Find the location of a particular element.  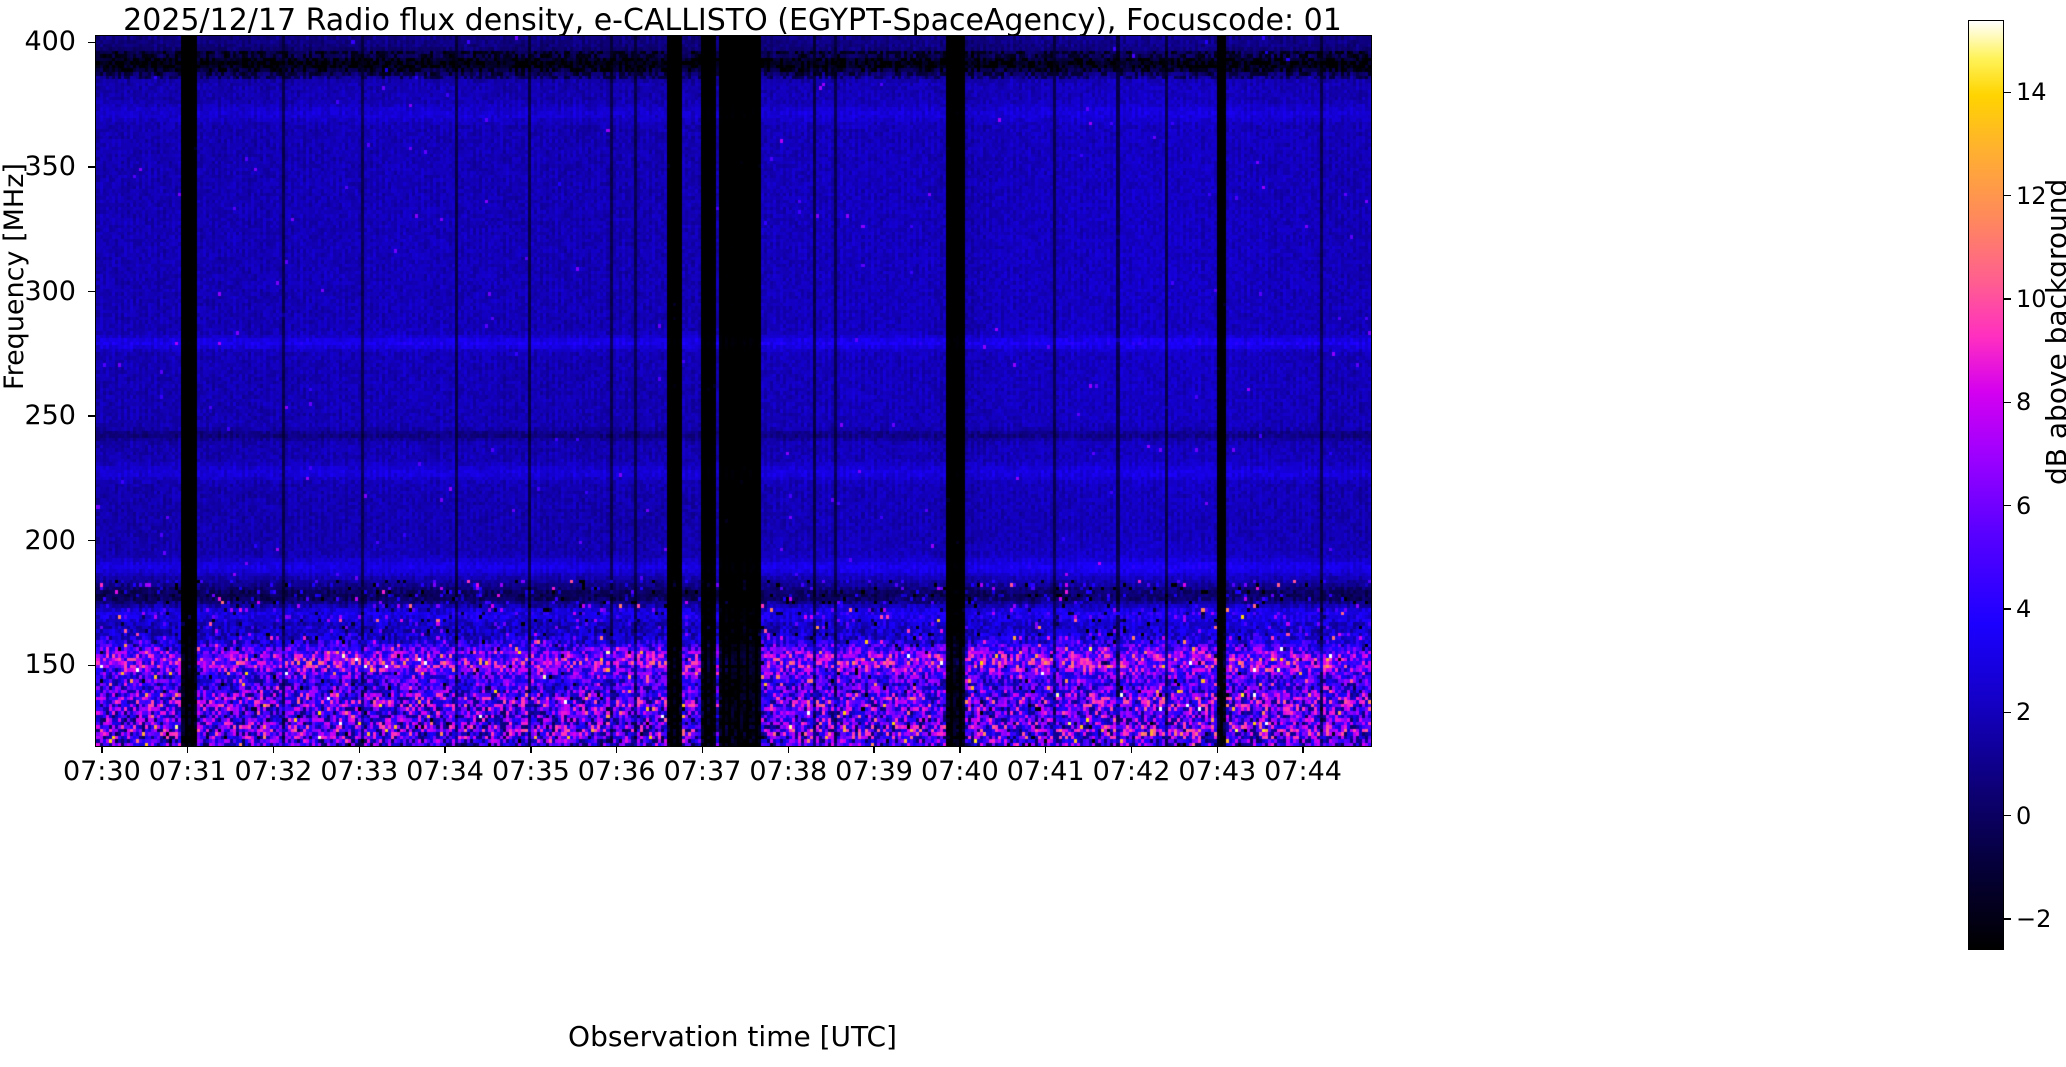

colorbar-tick-label: 8 is located at coordinates (2024, 402).